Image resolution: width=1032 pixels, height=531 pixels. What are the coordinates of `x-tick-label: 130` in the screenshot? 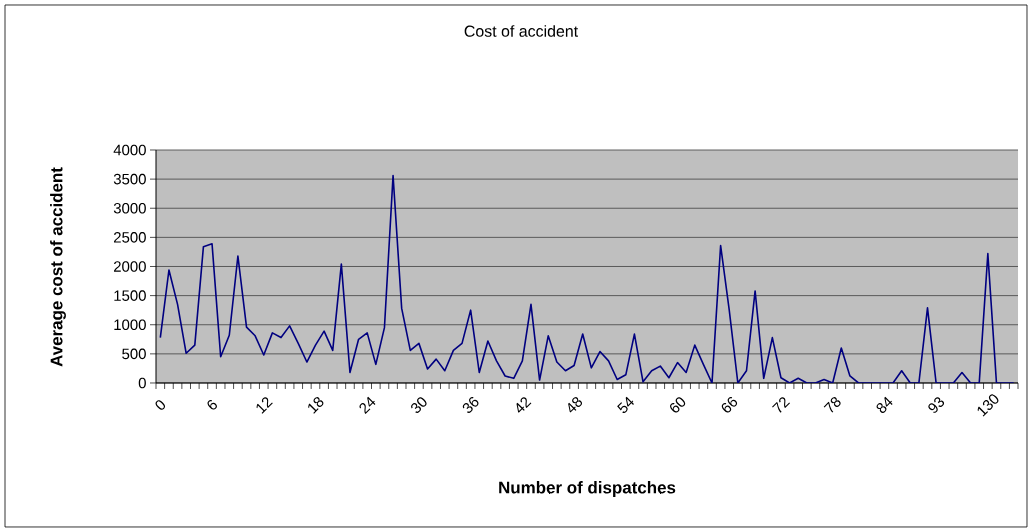 It's located at (988, 405).